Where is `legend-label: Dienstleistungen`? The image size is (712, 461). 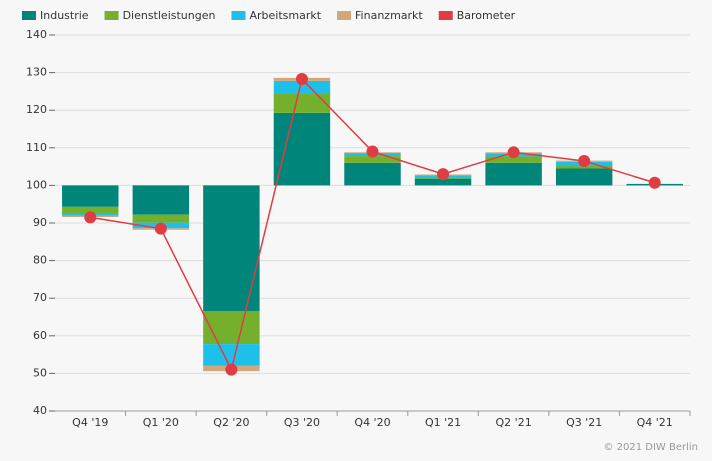 legend-label: Dienstleistungen is located at coordinates (169, 15).